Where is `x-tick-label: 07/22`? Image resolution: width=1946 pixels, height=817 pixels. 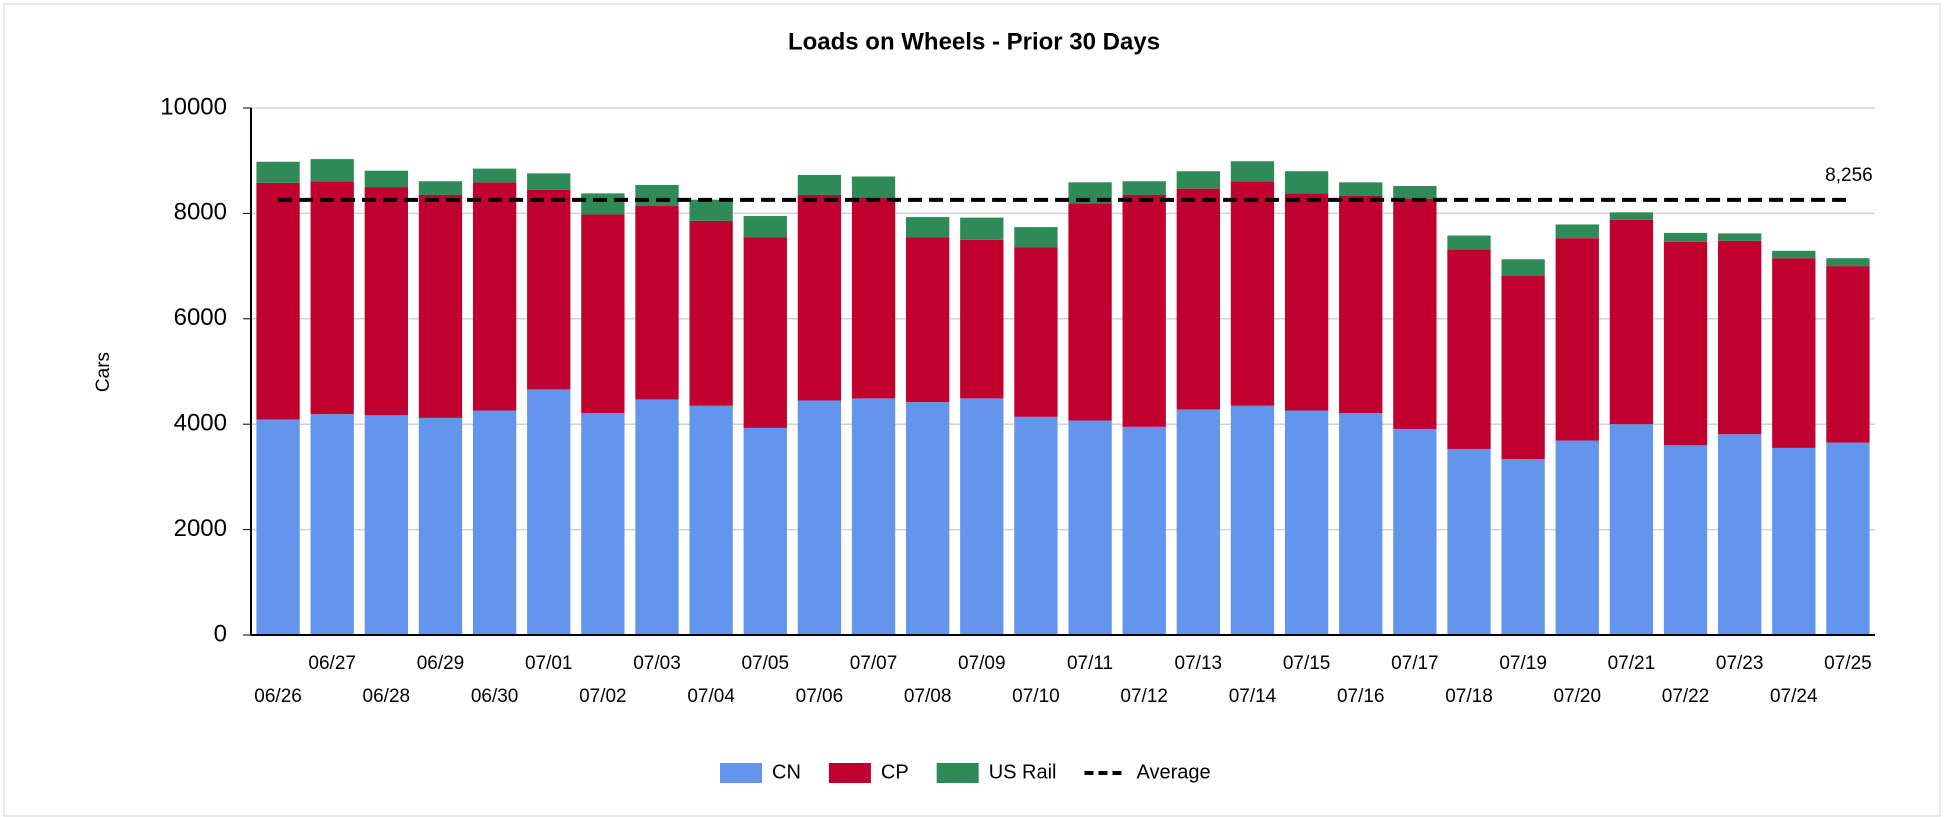 x-tick-label: 07/22 is located at coordinates (1686, 696).